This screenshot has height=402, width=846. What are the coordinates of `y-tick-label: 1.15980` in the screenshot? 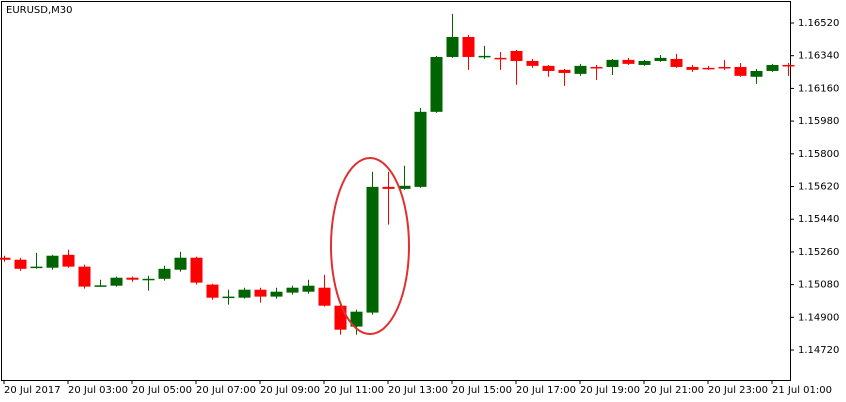 It's located at (818, 121).